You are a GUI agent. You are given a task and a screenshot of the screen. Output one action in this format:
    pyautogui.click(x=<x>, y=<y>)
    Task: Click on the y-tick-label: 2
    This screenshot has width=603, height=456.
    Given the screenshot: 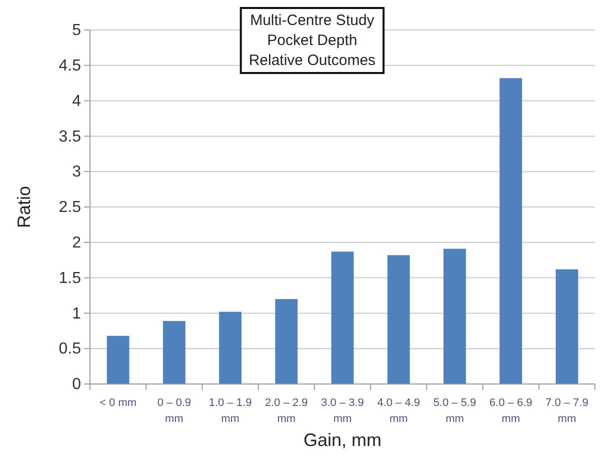 What is the action you would take?
    pyautogui.click(x=77, y=243)
    